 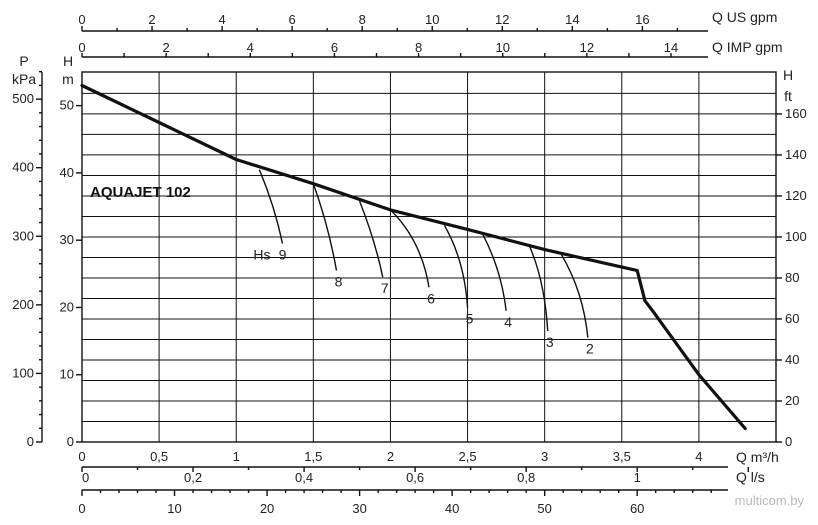 I want to click on kpa-tick-label: 200, so click(x=23, y=304).